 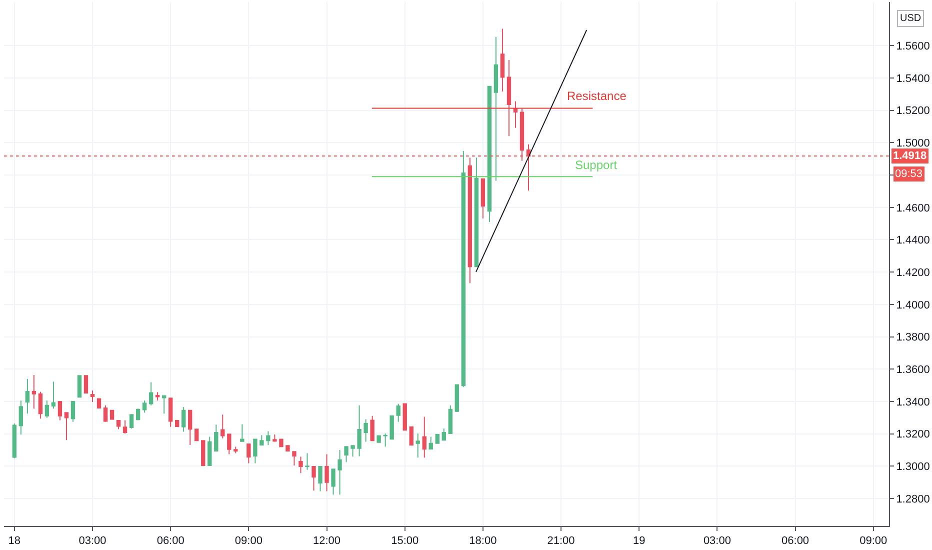 What do you see at coordinates (910, 156) in the screenshot?
I see `ref-line-label: 1.4918` at bounding box center [910, 156].